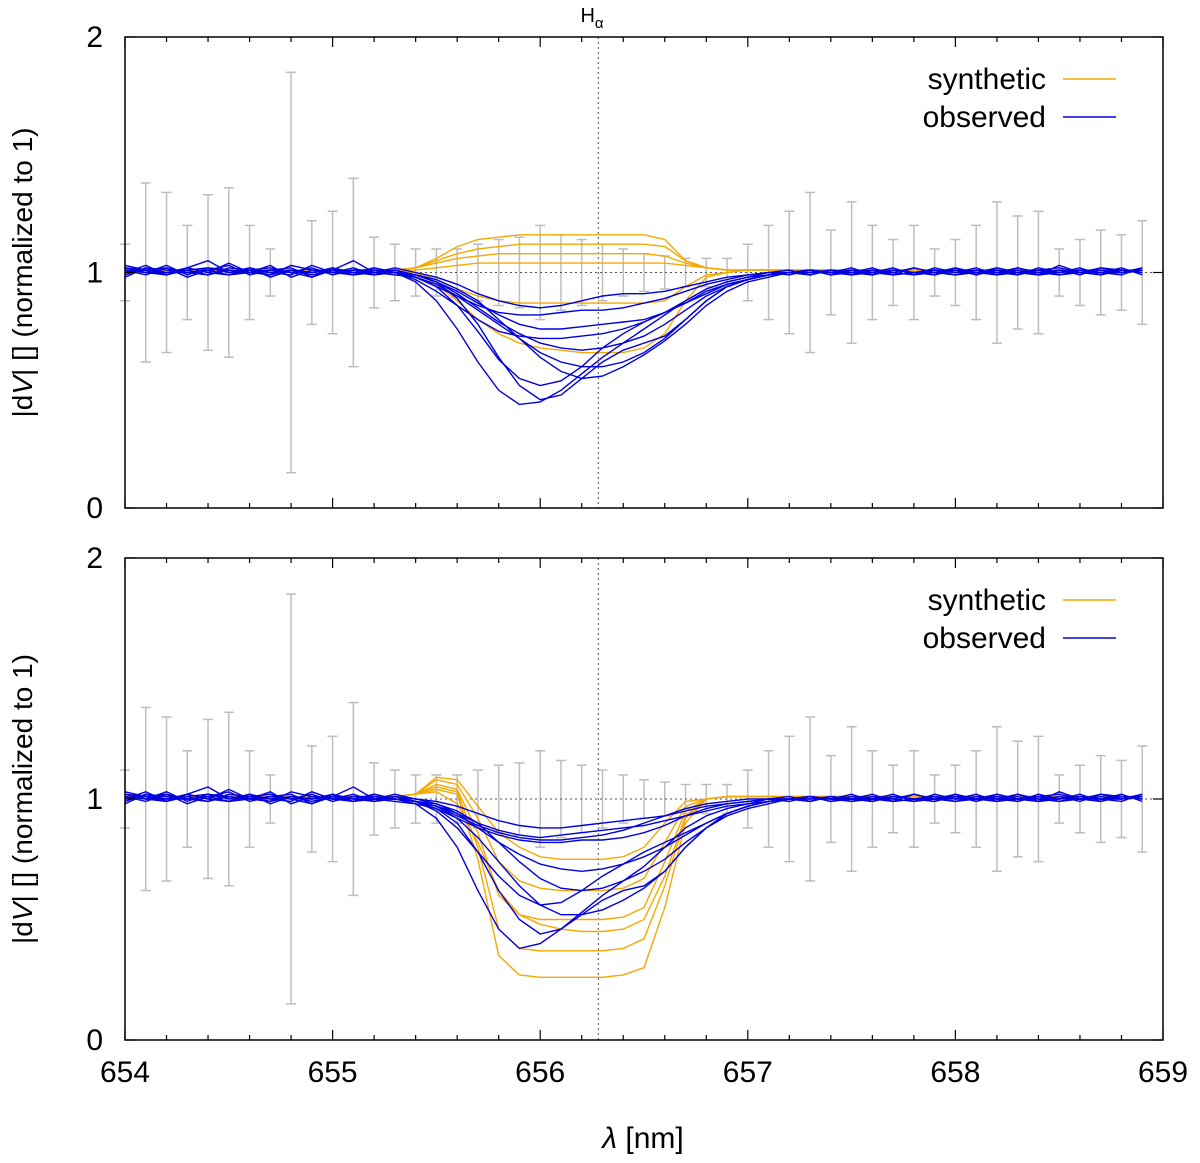 This screenshot has width=1200, height=1163. What do you see at coordinates (987, 79) in the screenshot?
I see `top-legend-label-synthetic: synthetic` at bounding box center [987, 79].